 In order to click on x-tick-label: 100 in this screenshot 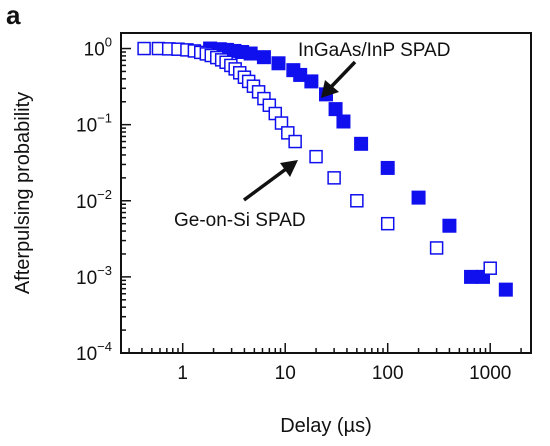, I will do `click(388, 373)`.